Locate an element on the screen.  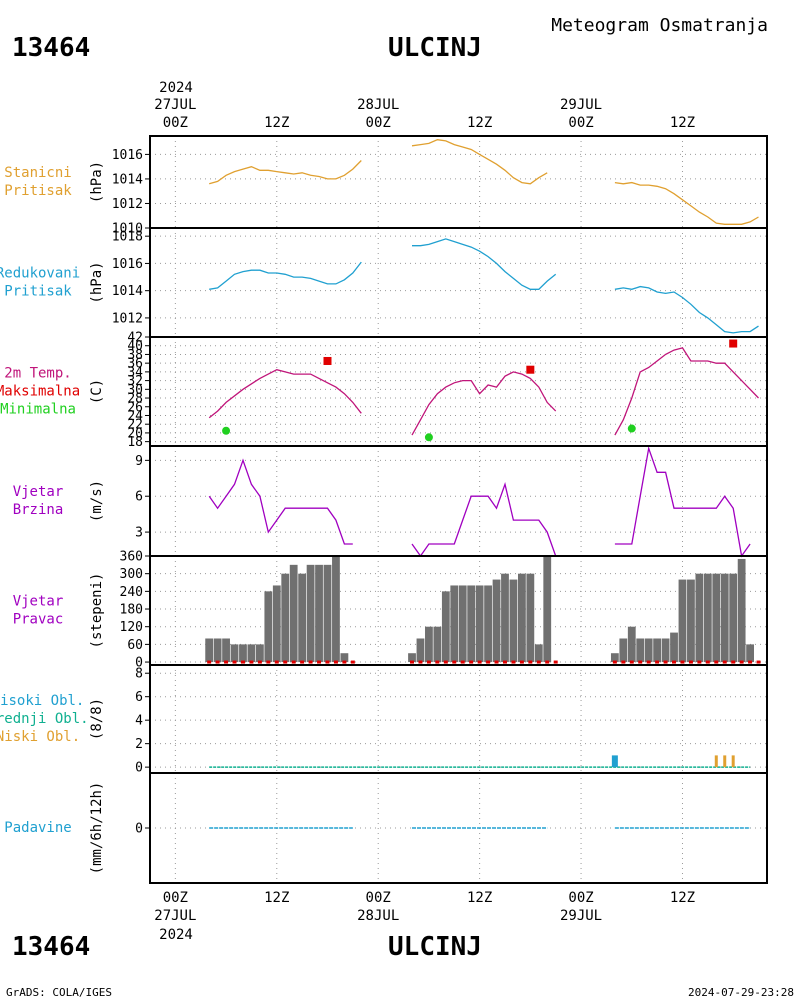
y-axis-unit-label: (8/8) is located at coordinates (97, 719).